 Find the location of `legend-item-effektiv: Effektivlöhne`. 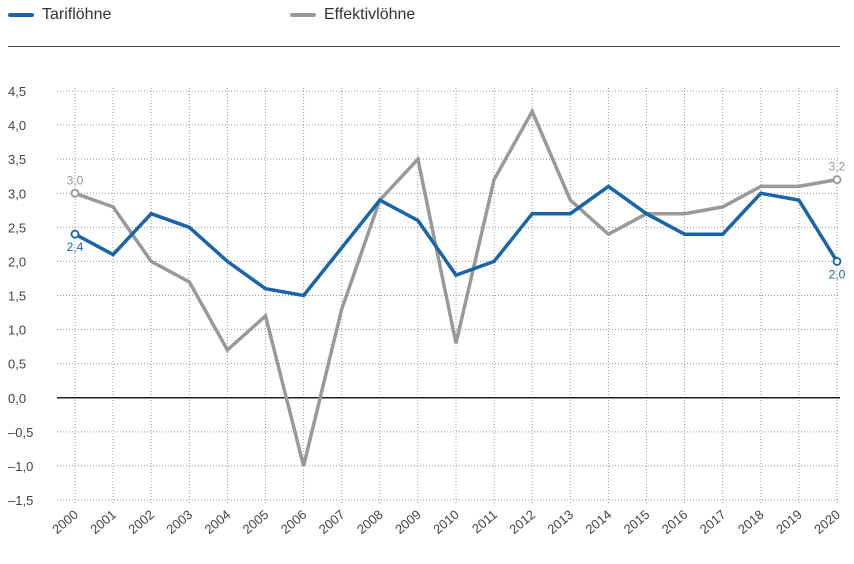

legend-item-effektiv: Effektivlöhne is located at coordinates (352, 15).